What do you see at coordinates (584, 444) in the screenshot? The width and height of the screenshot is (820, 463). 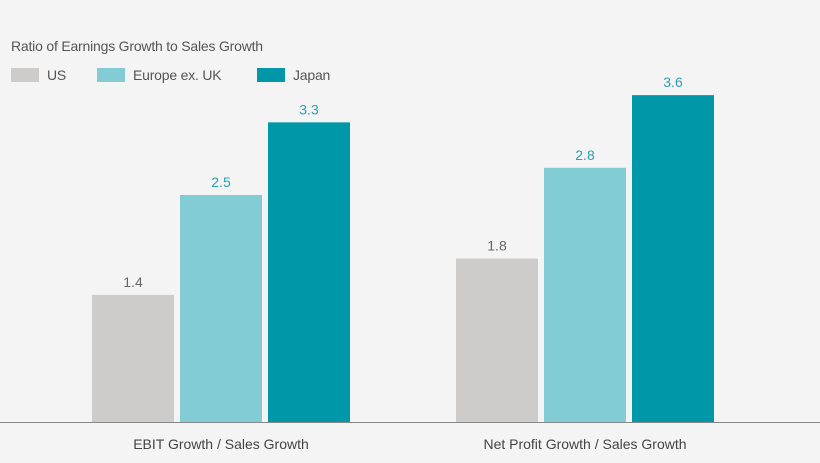 I see `category-label-net-profit: Net Profit Growth / Sales Growth` at bounding box center [584, 444].